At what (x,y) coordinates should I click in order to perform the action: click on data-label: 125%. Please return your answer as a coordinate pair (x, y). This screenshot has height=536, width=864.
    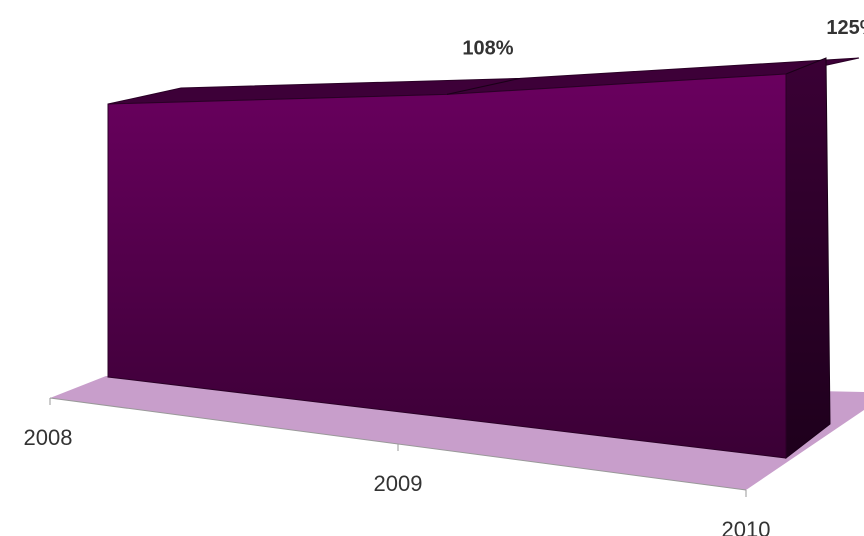
    Looking at the image, I should click on (845, 28).